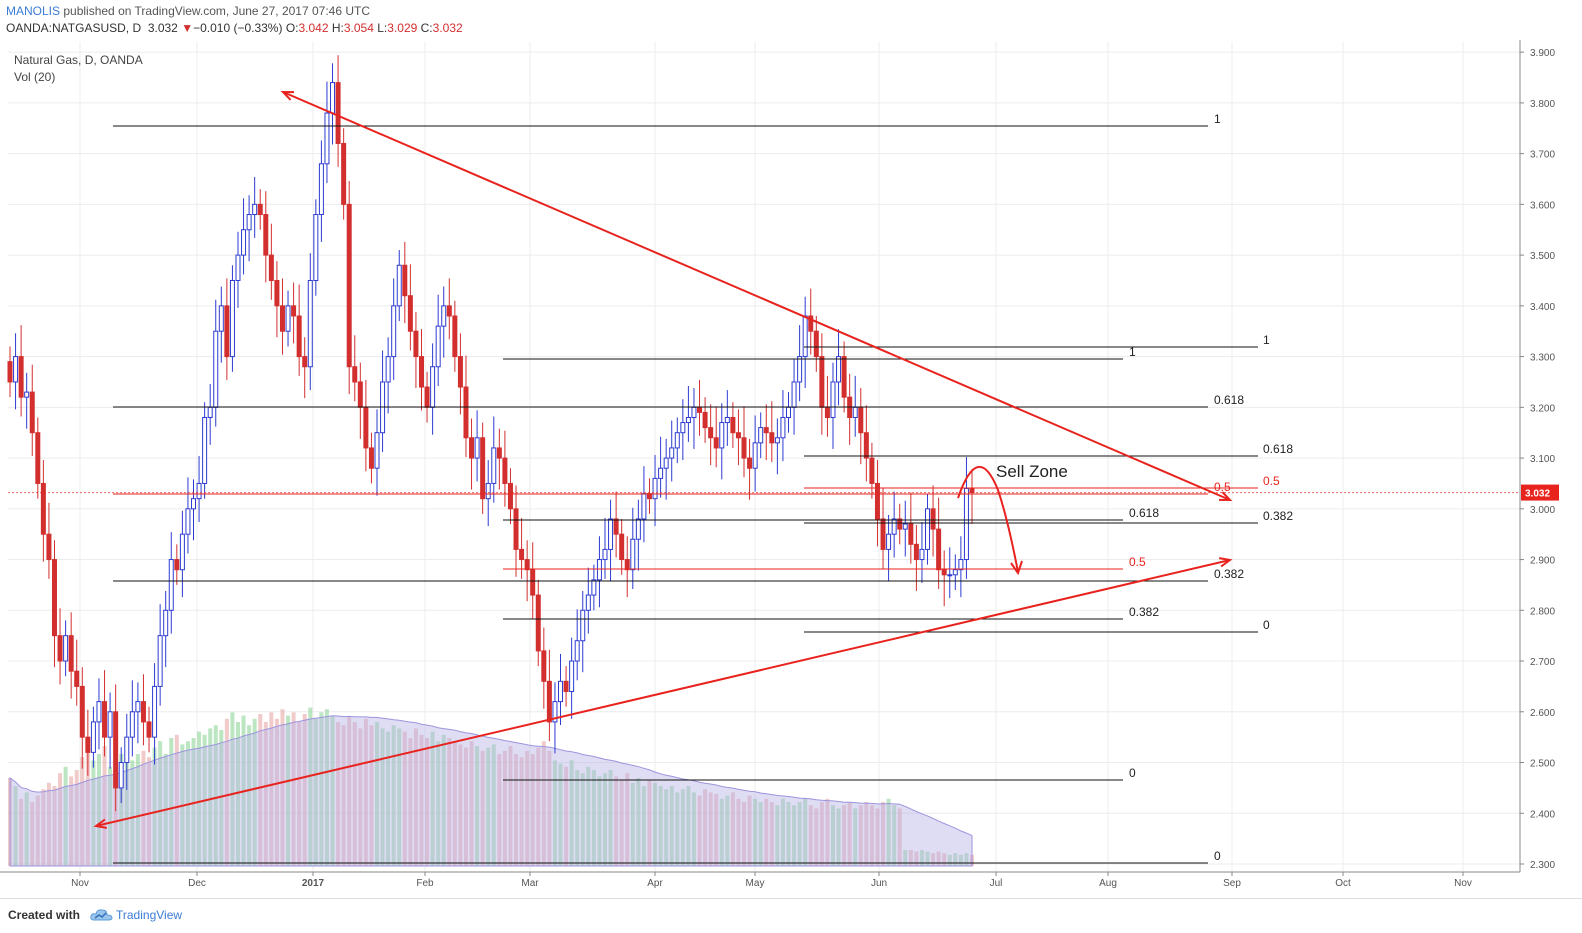 Image resolution: width=1582 pixels, height=933 pixels. What do you see at coordinates (74, 28) in the screenshot?
I see `symbol-name: OANDA:NATGASUSD, D` at bounding box center [74, 28].